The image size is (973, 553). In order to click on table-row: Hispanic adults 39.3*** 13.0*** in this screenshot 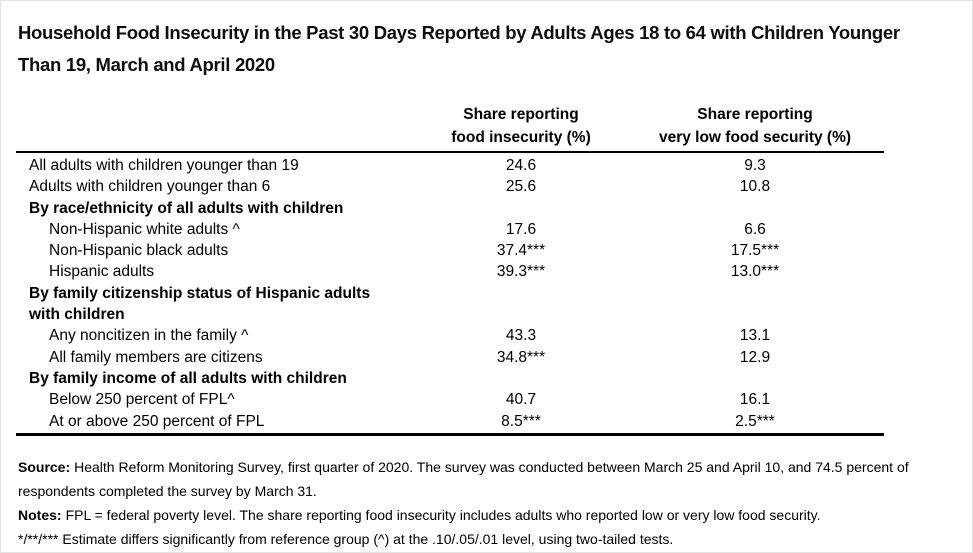, I will do `click(450, 271)`.